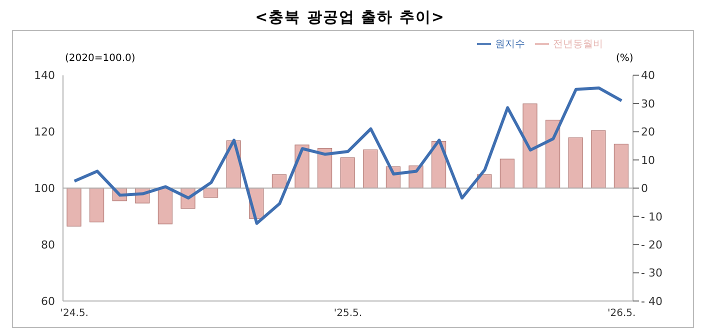  What do you see at coordinates (44, 75) in the screenshot?
I see `y-tick-label: 140` at bounding box center [44, 75].